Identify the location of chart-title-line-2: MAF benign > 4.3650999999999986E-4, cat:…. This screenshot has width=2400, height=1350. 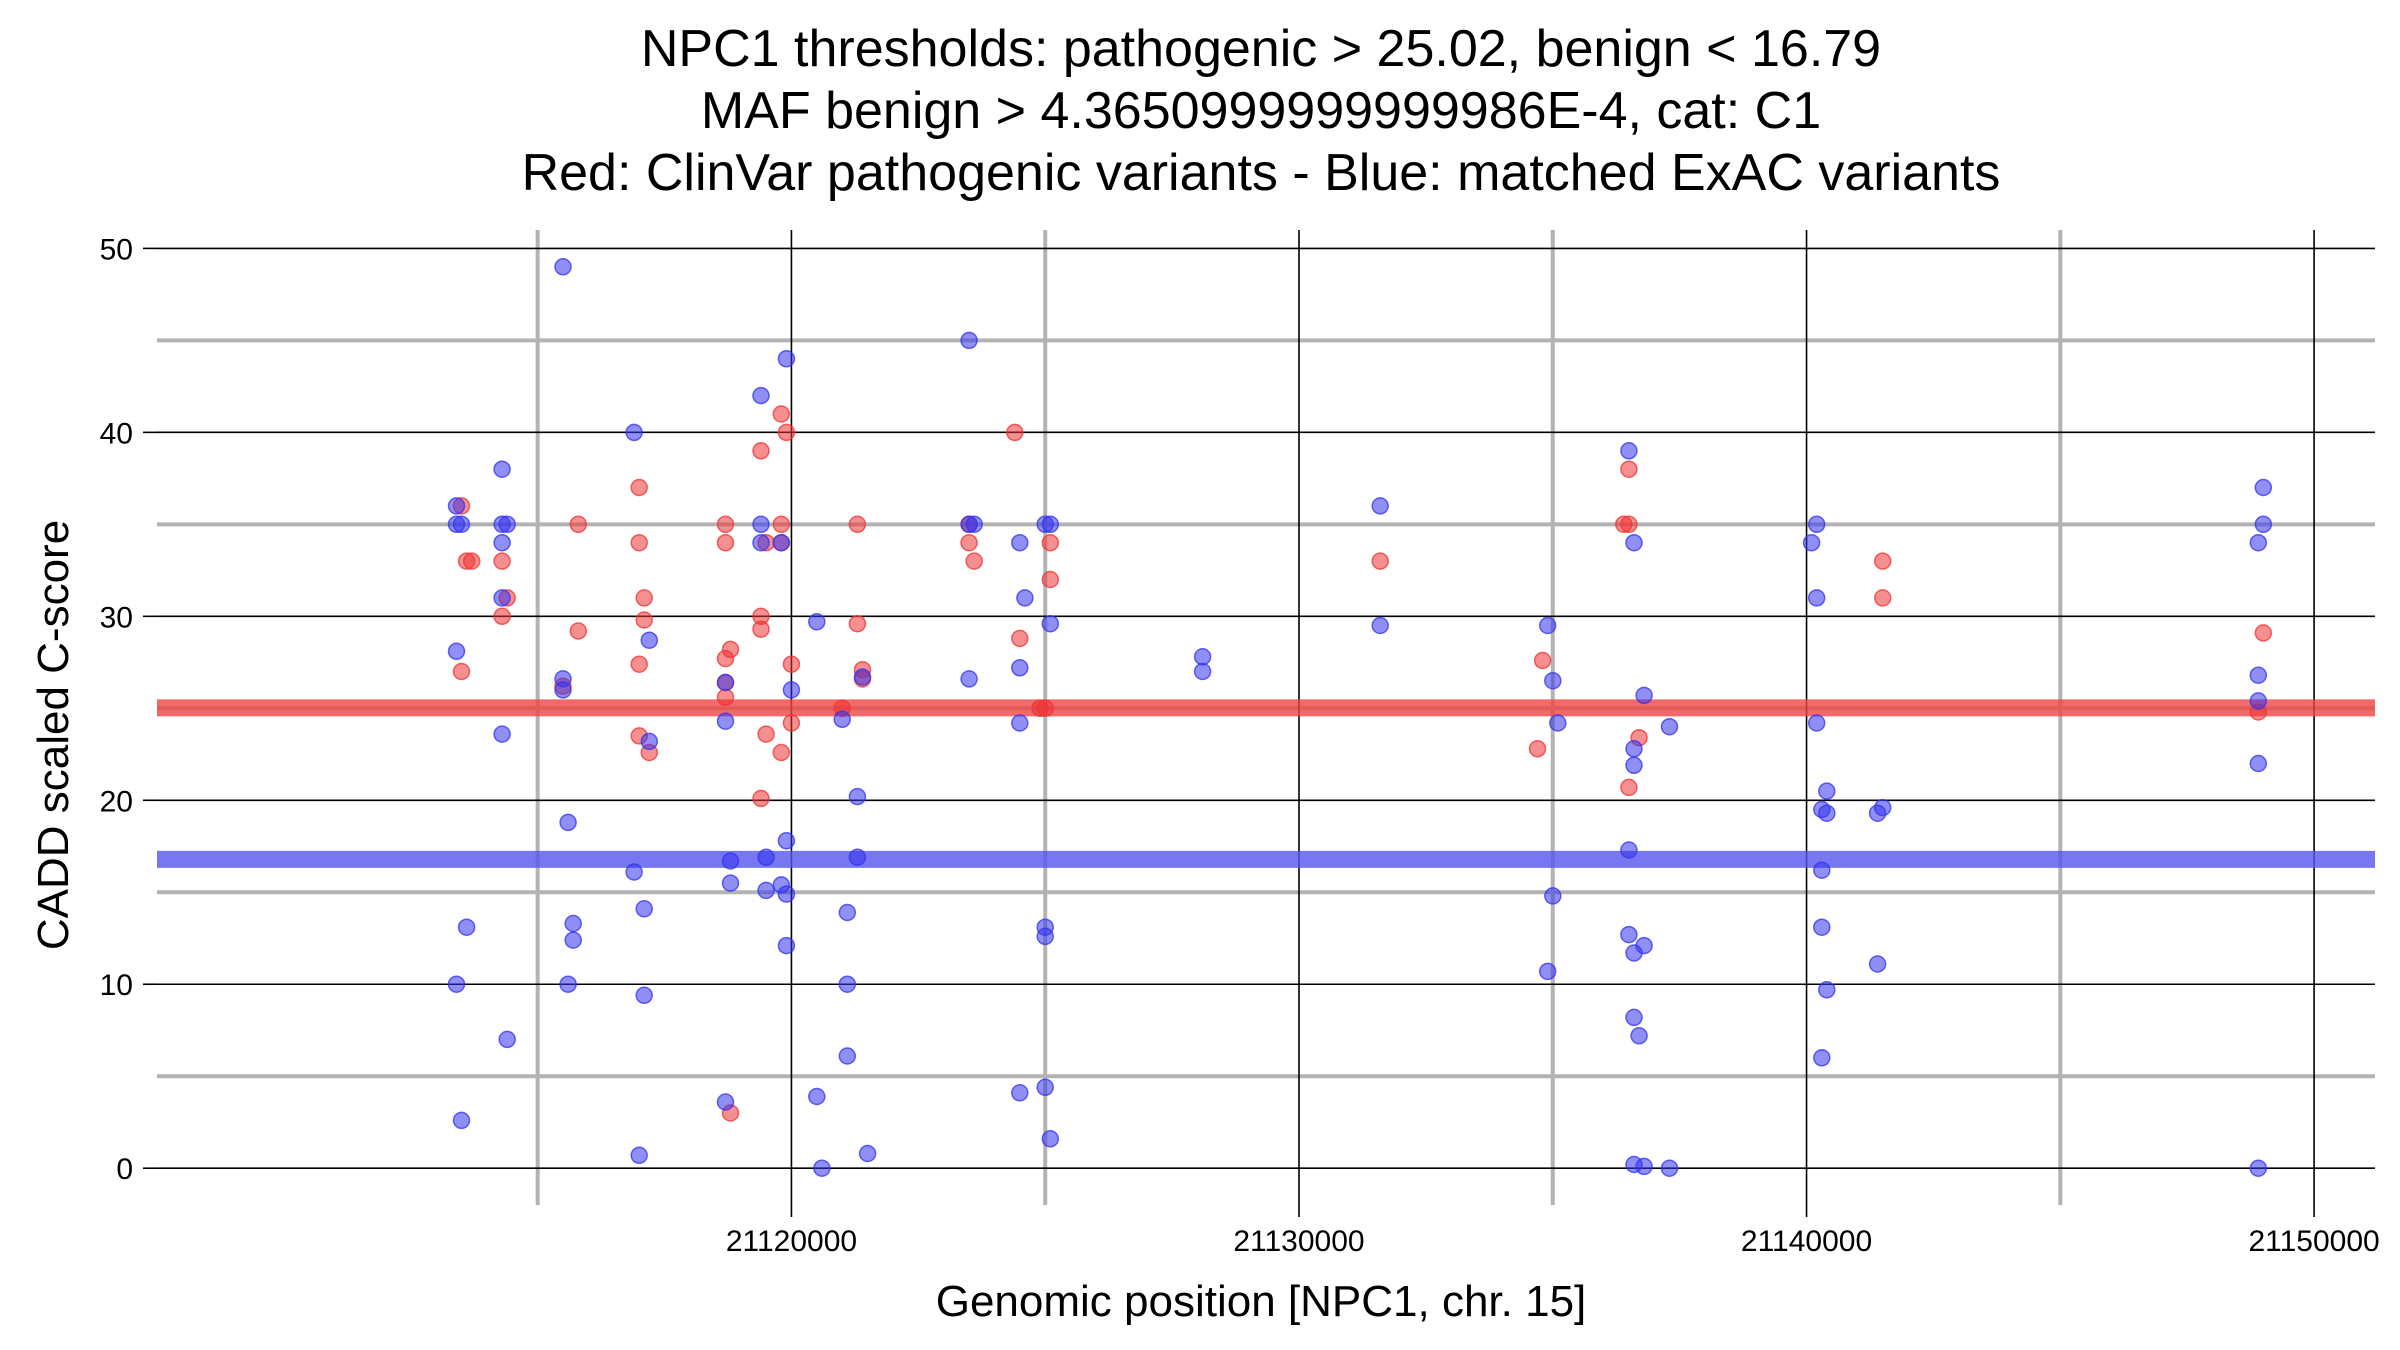
(1261, 111).